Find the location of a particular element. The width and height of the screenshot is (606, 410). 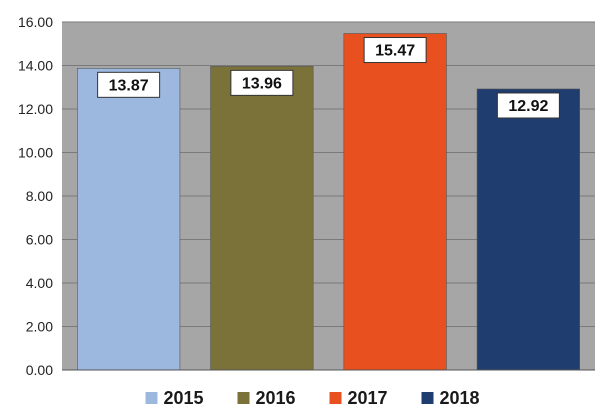

legend-item-2015: 2015 is located at coordinates (174, 398).